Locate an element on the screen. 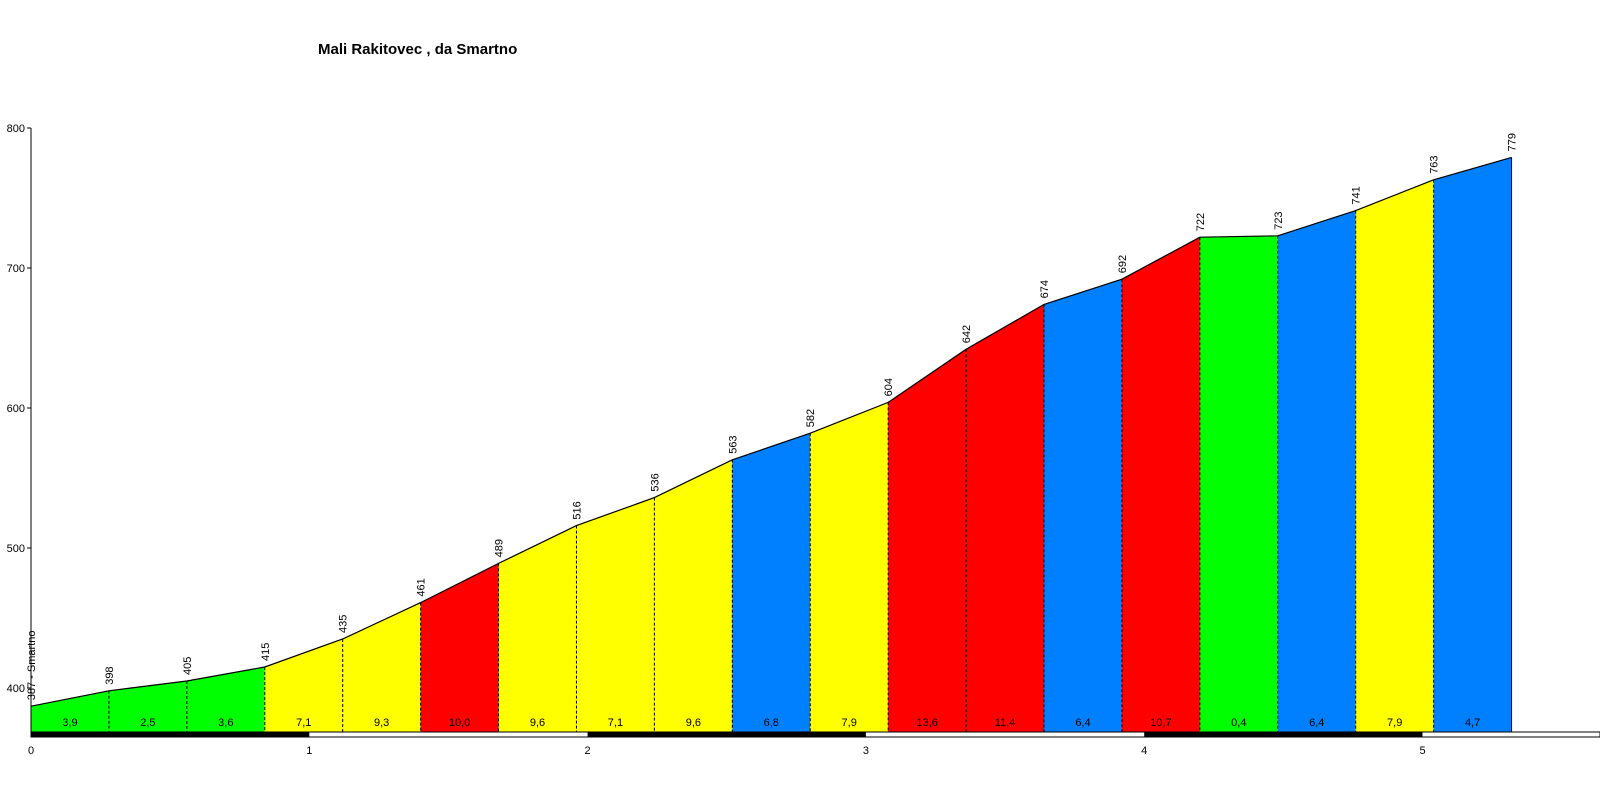 This screenshot has width=1600, height=800. elevation-label: 536 is located at coordinates (655, 482).